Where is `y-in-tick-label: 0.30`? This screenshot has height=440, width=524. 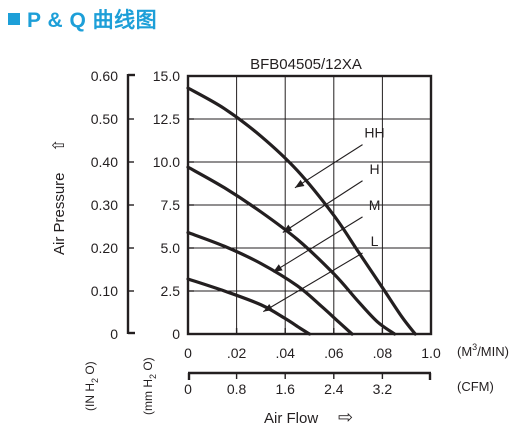
y-in-tick-label: 0.30 is located at coordinates (104, 205).